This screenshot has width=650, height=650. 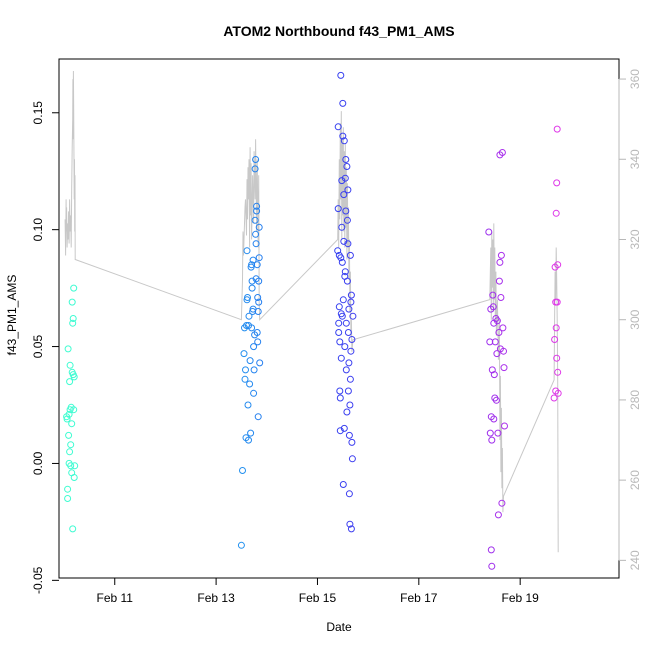 What do you see at coordinates (38, 230) in the screenshot?
I see `y-tick-label: 0.10` at bounding box center [38, 230].